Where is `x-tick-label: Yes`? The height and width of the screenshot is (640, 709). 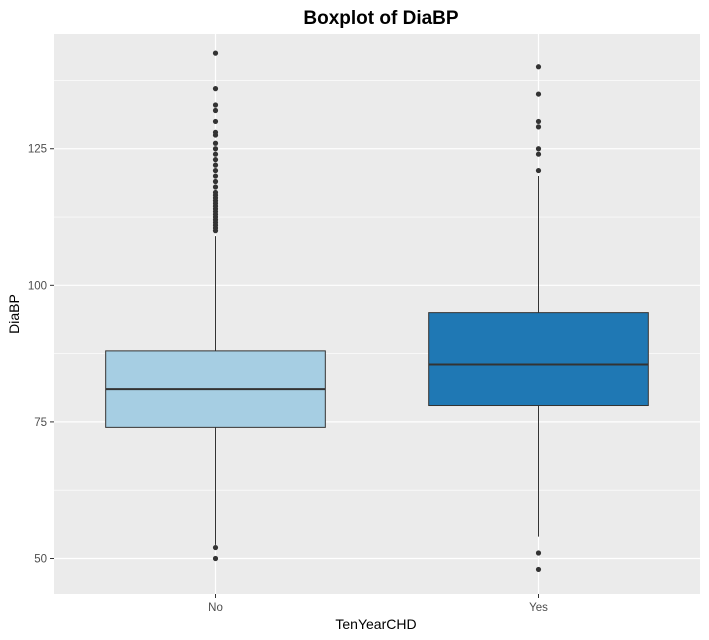
x-tick-label: Yes is located at coordinates (538, 608).